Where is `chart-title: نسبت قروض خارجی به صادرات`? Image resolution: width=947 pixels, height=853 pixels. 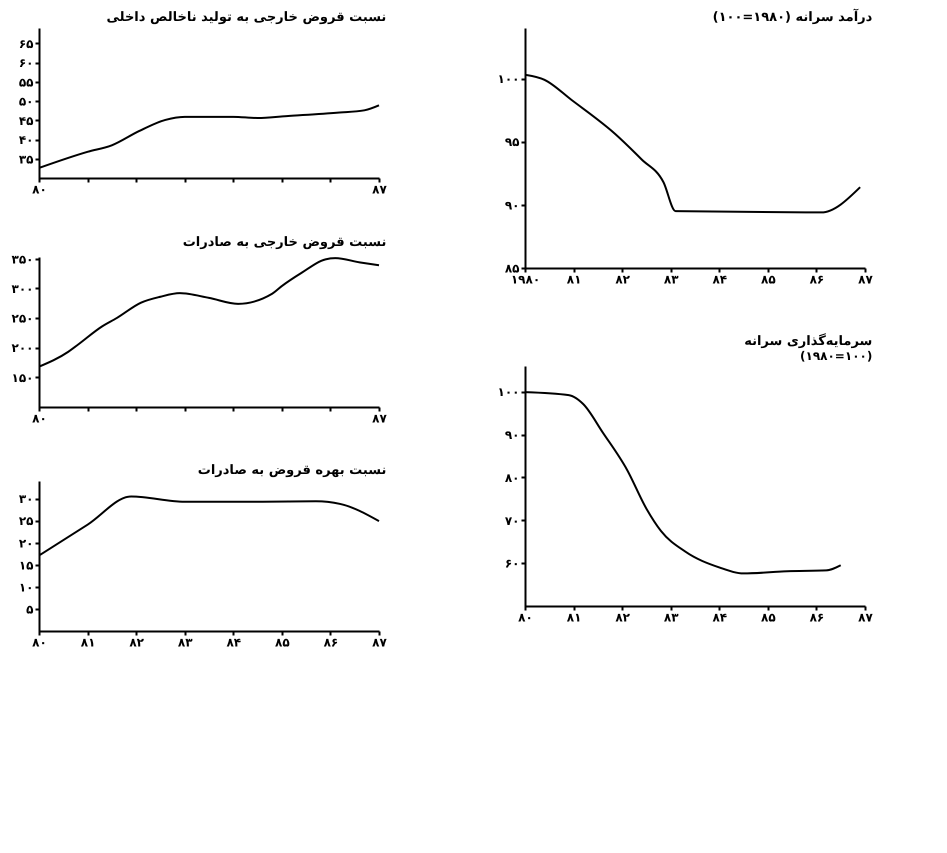 chart-title: نسبت قروض خارجی به صادرات is located at coordinates (284, 242).